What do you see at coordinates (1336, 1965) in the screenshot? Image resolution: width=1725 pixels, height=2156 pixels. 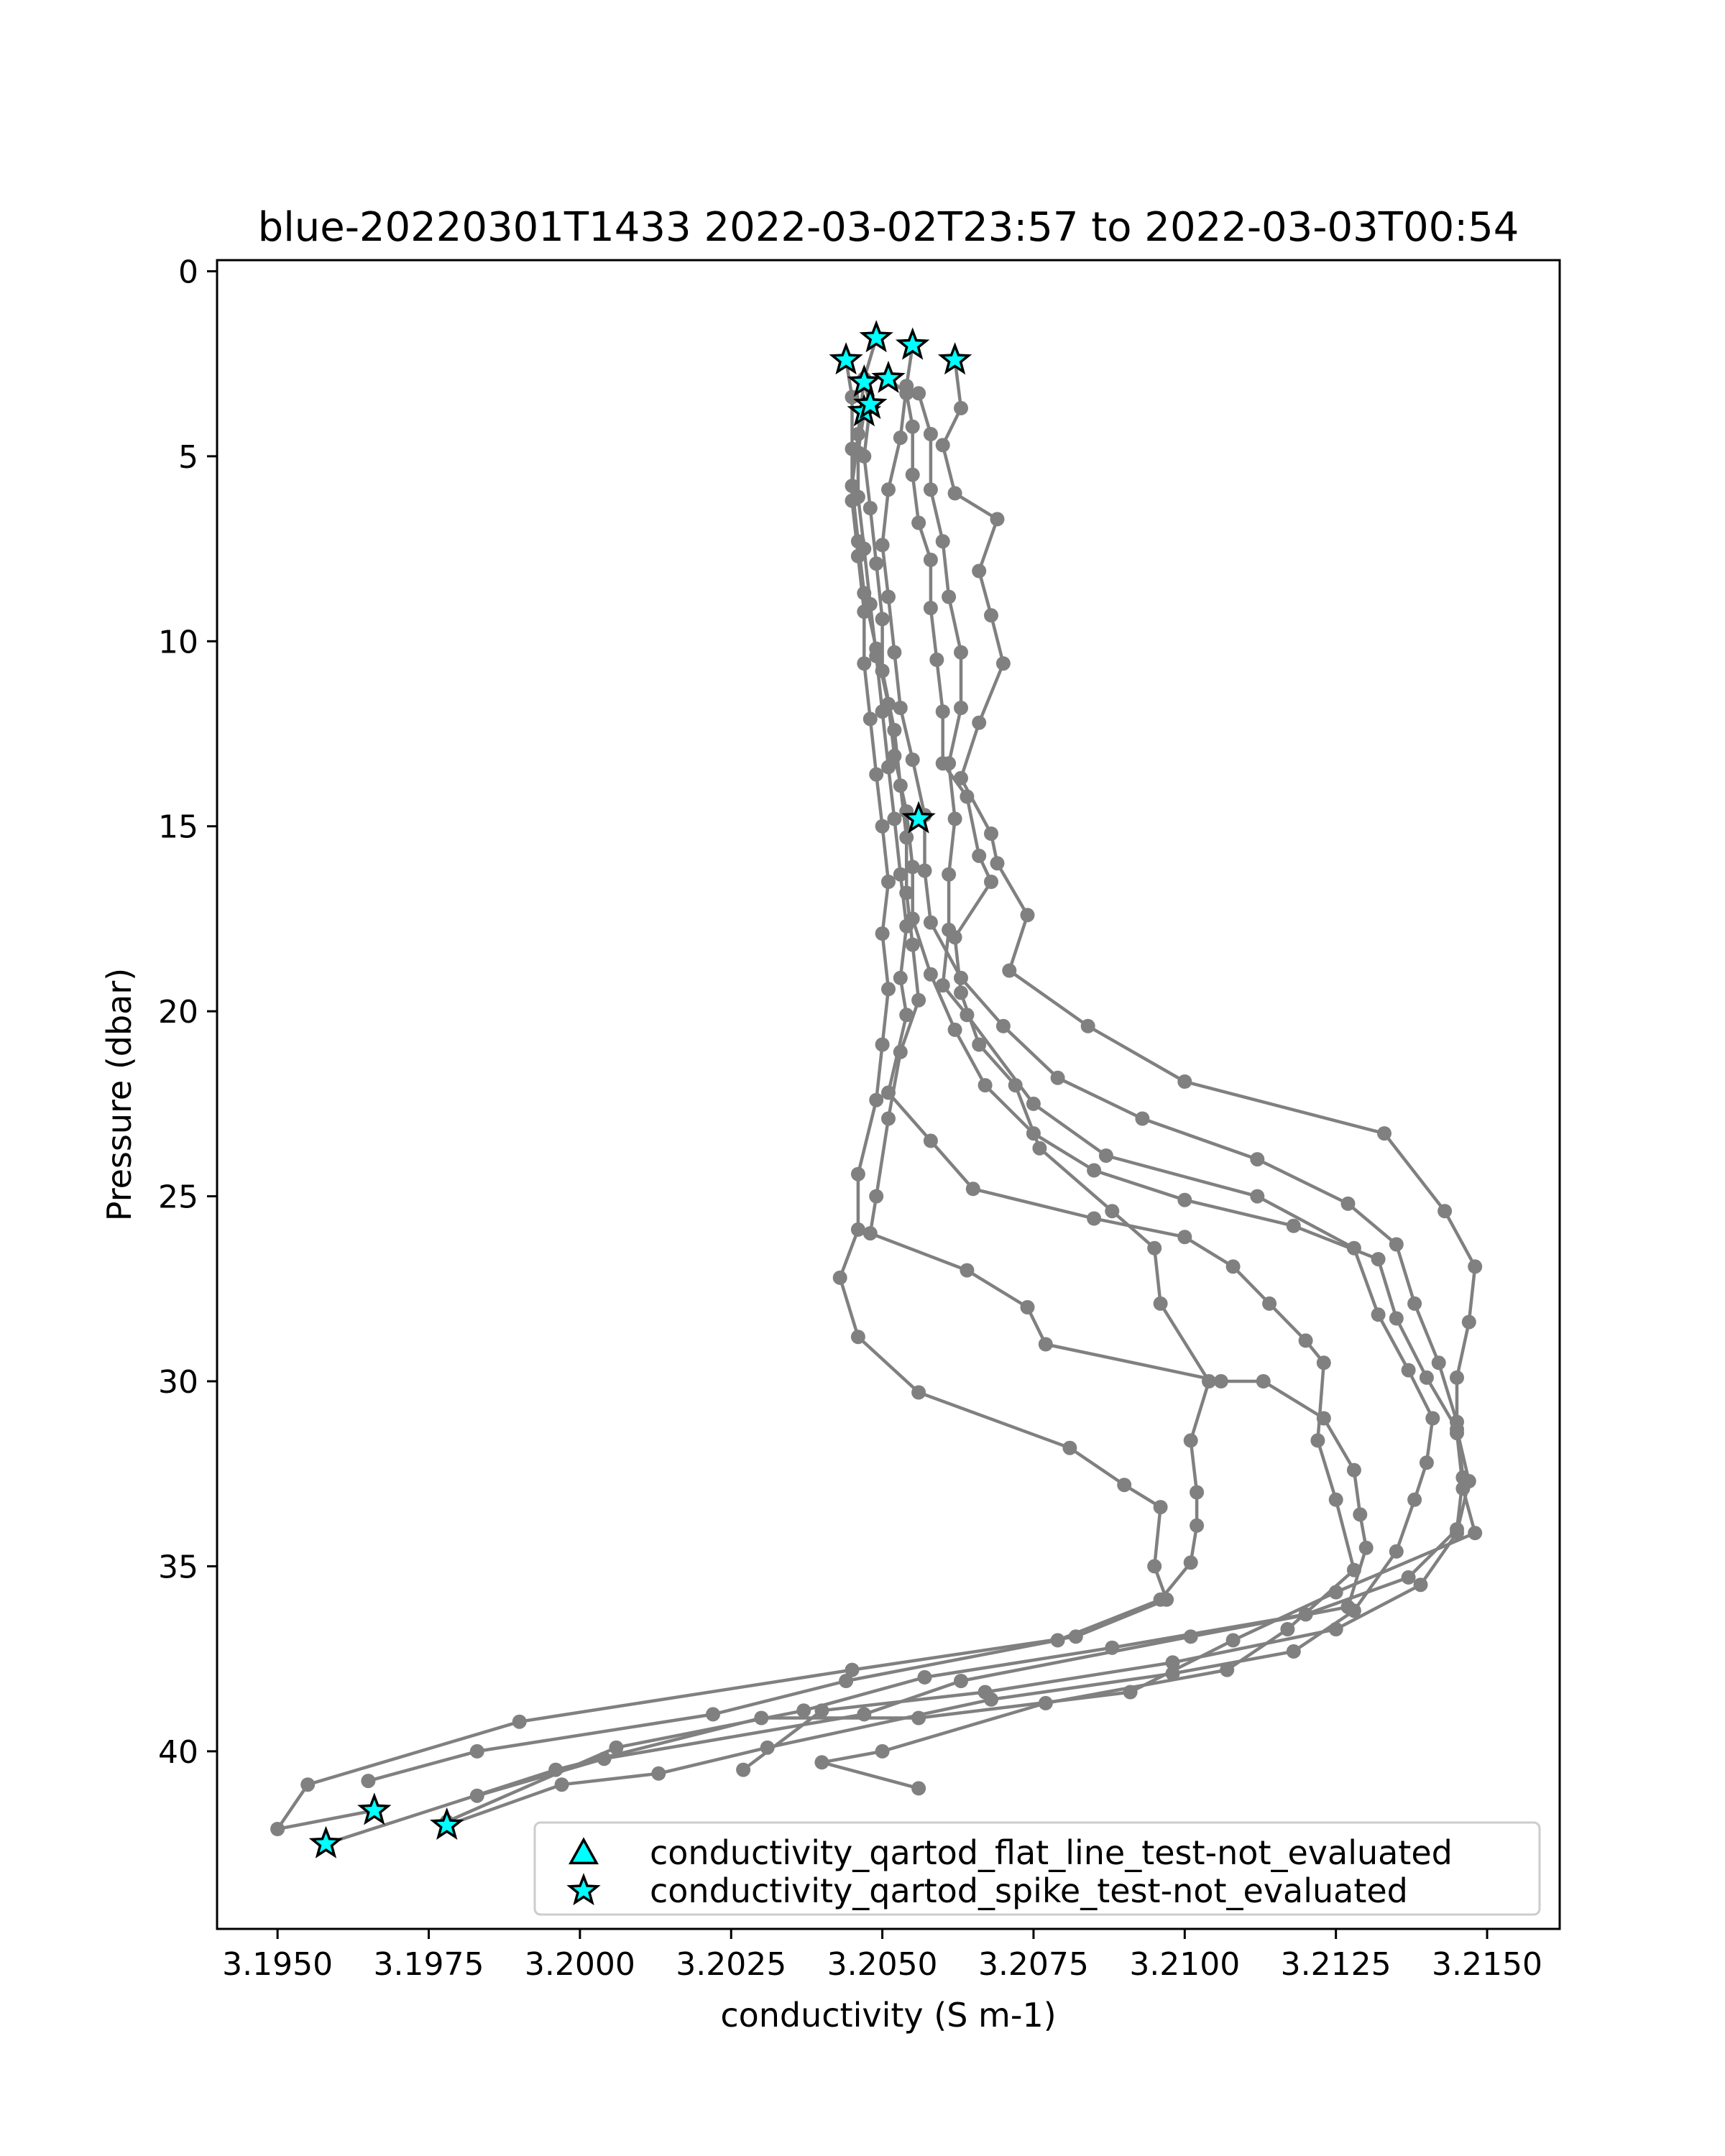 I see `x-tick-label: 3.2125` at bounding box center [1336, 1965].